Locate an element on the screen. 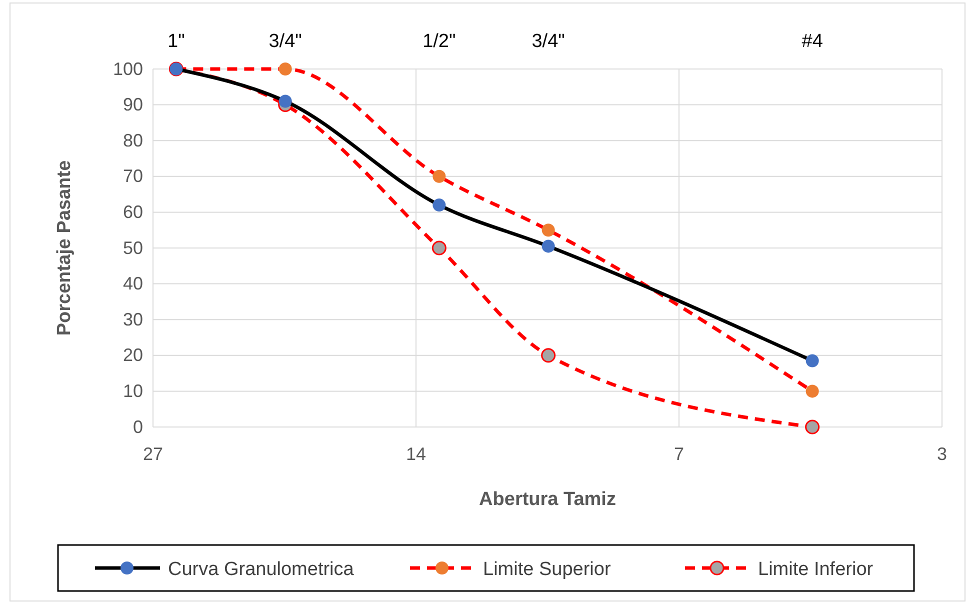  x-tick-label: 7 is located at coordinates (679, 454).